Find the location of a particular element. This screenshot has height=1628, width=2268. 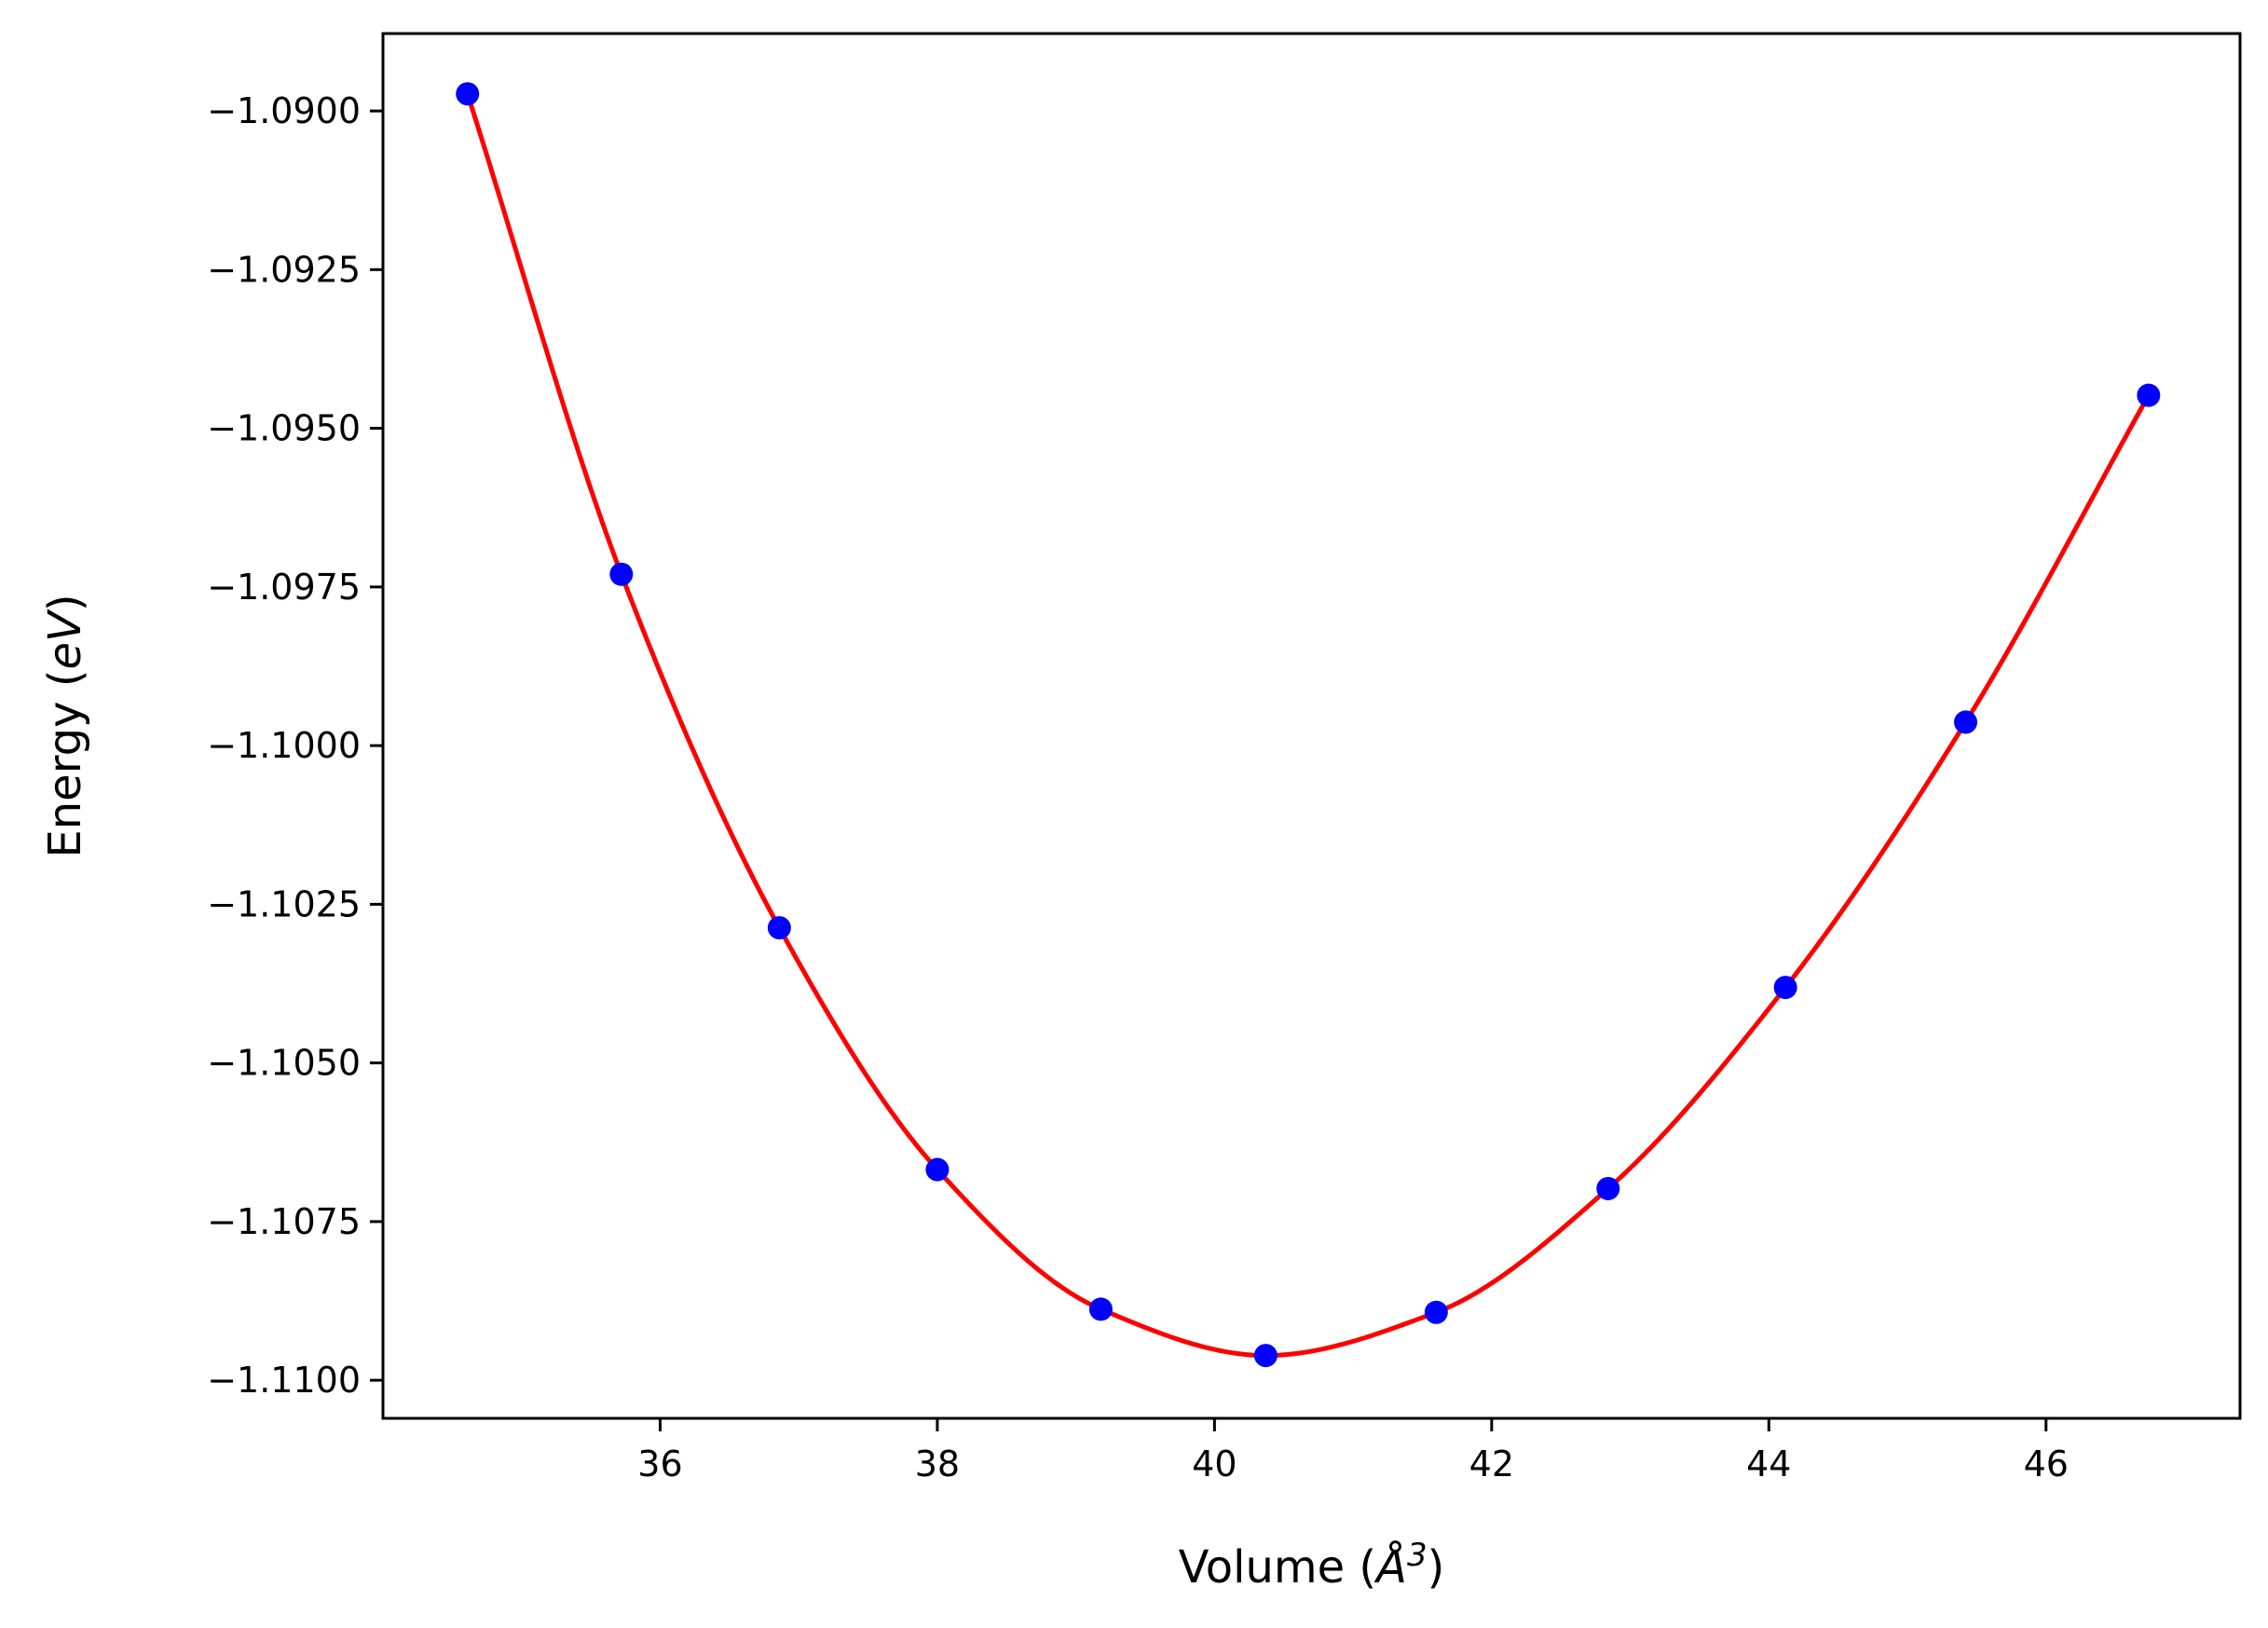

y-tick-label: −1.1025 is located at coordinates (284, 904).